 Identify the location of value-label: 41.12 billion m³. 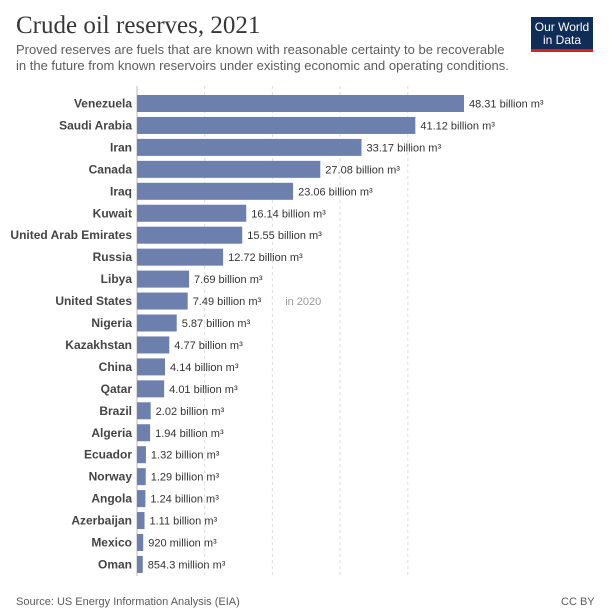
(457, 126).